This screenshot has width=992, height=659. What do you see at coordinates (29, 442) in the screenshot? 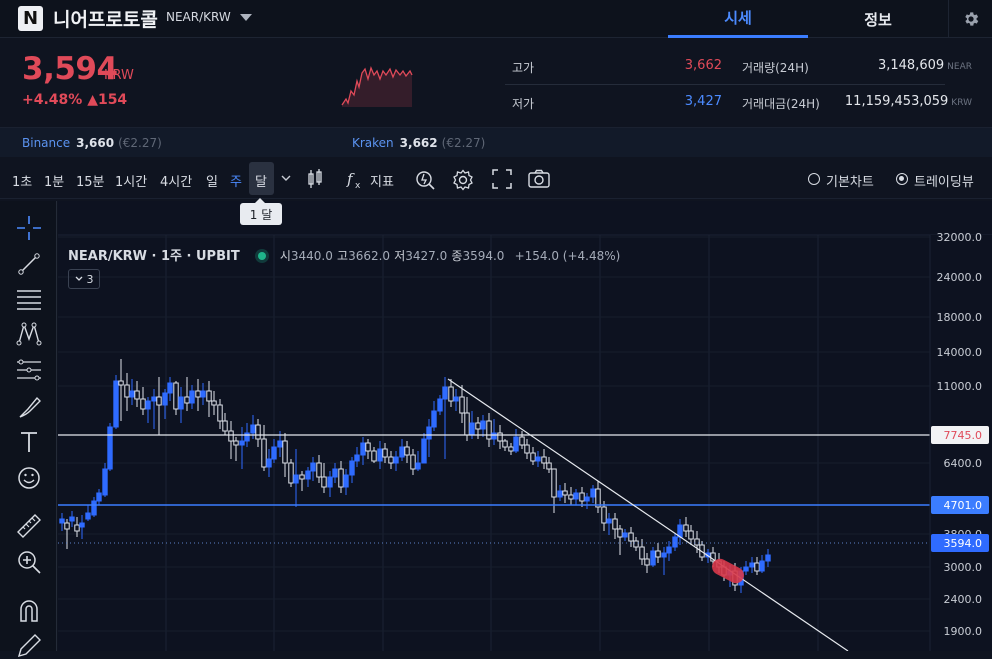
I see `text-icon` at bounding box center [29, 442].